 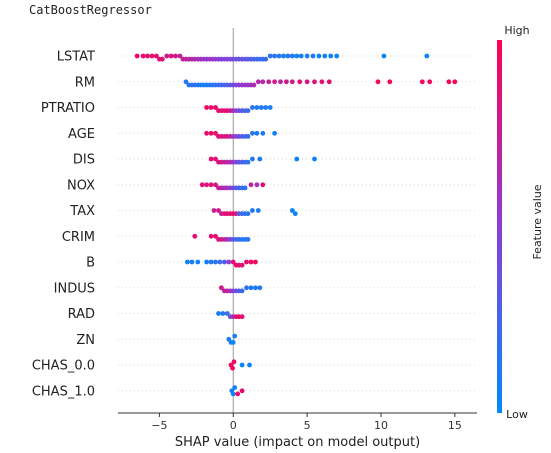 What do you see at coordinates (81, 134) in the screenshot?
I see `feature-label: AGE` at bounding box center [81, 134].